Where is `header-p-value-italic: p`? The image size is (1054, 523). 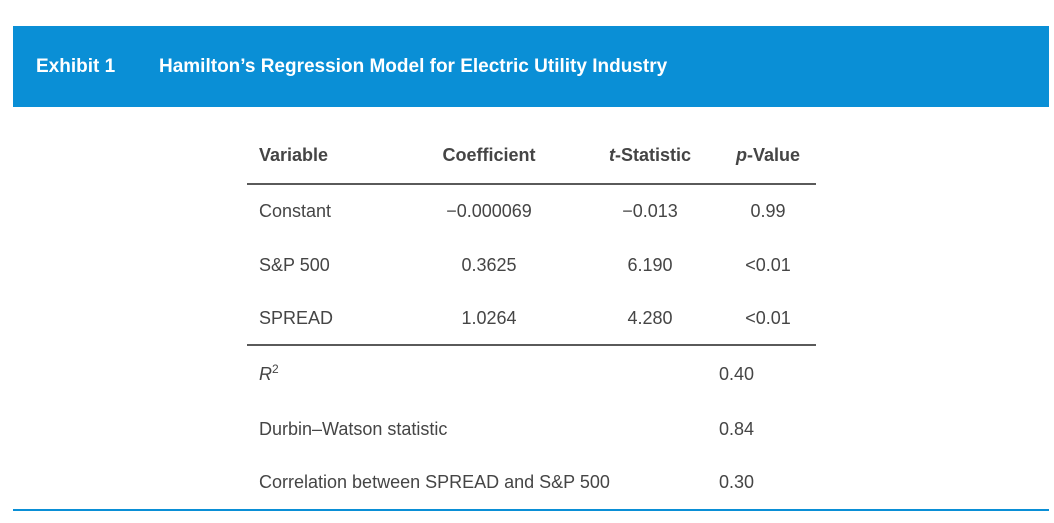 header-p-value-italic: p is located at coordinates (741, 155).